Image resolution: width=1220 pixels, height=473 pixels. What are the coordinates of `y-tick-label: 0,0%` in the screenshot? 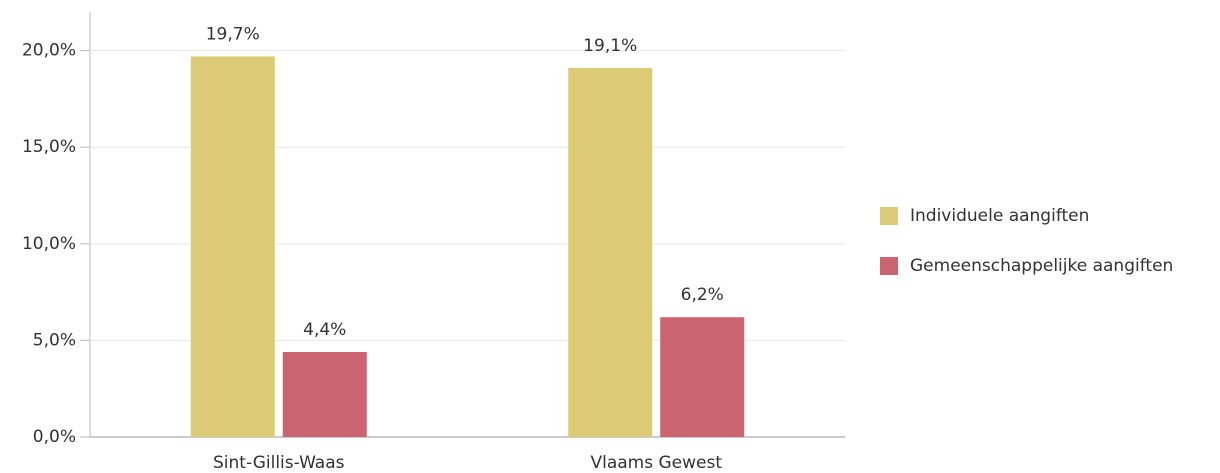 It's located at (54, 437).